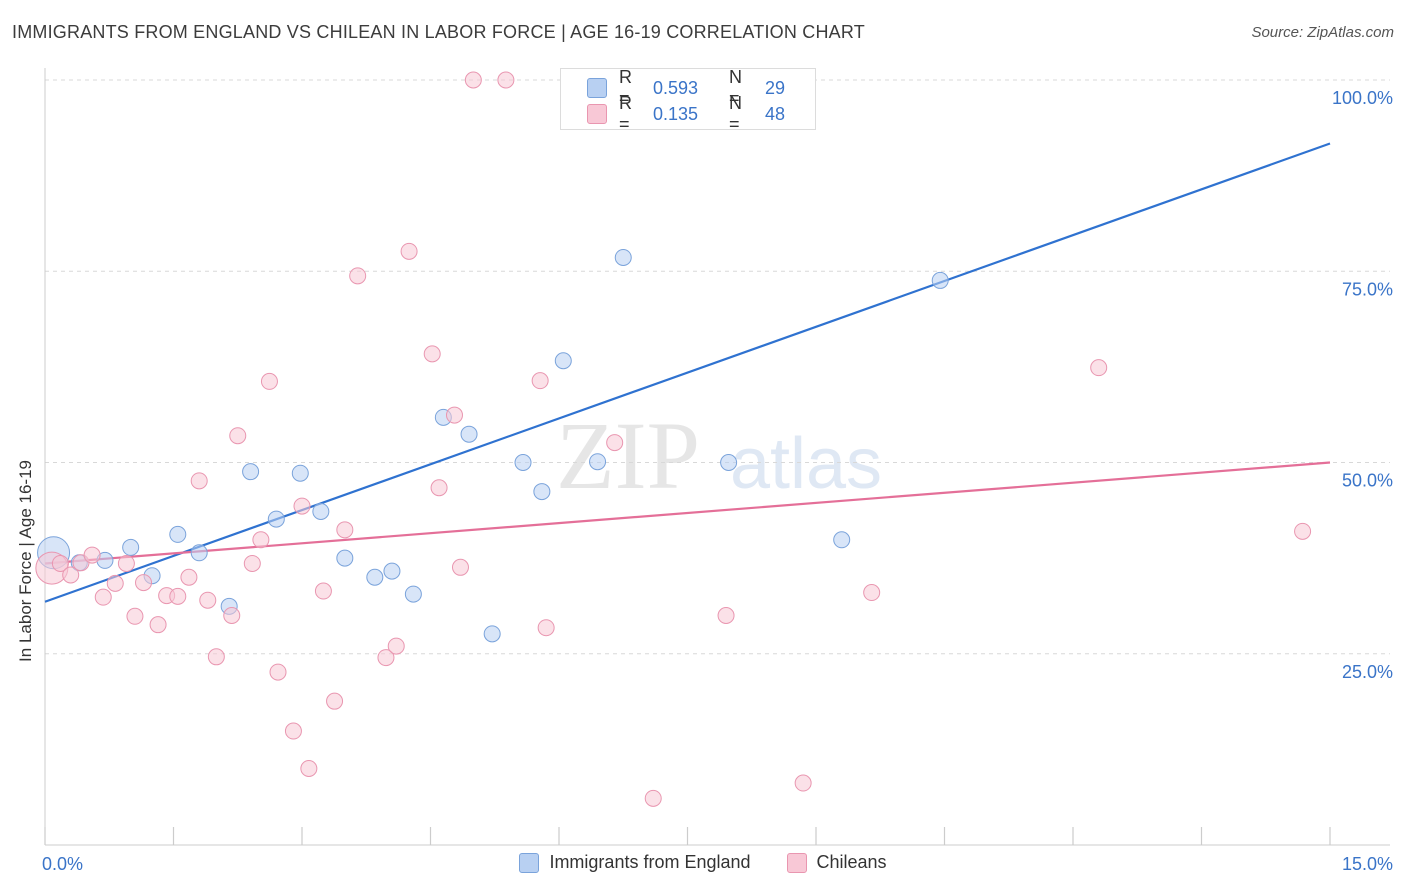 This screenshot has width=1406, height=892. I want to click on legend-label: Chileans, so click(851, 862).